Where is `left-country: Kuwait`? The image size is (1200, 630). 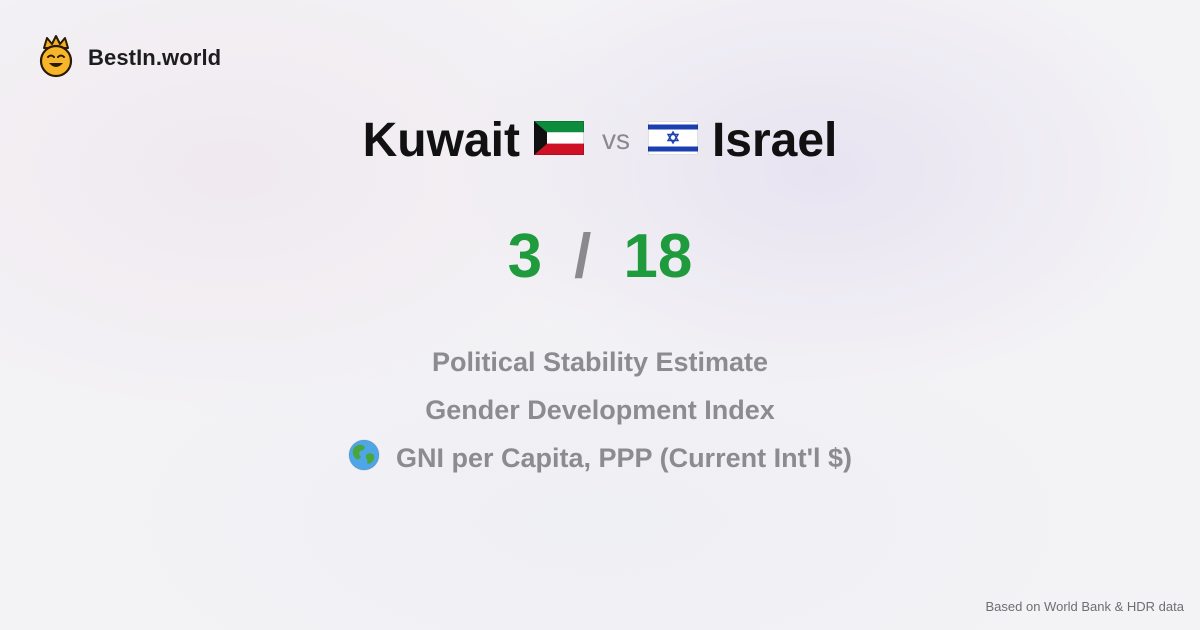
left-country: Kuwait is located at coordinates (441, 140).